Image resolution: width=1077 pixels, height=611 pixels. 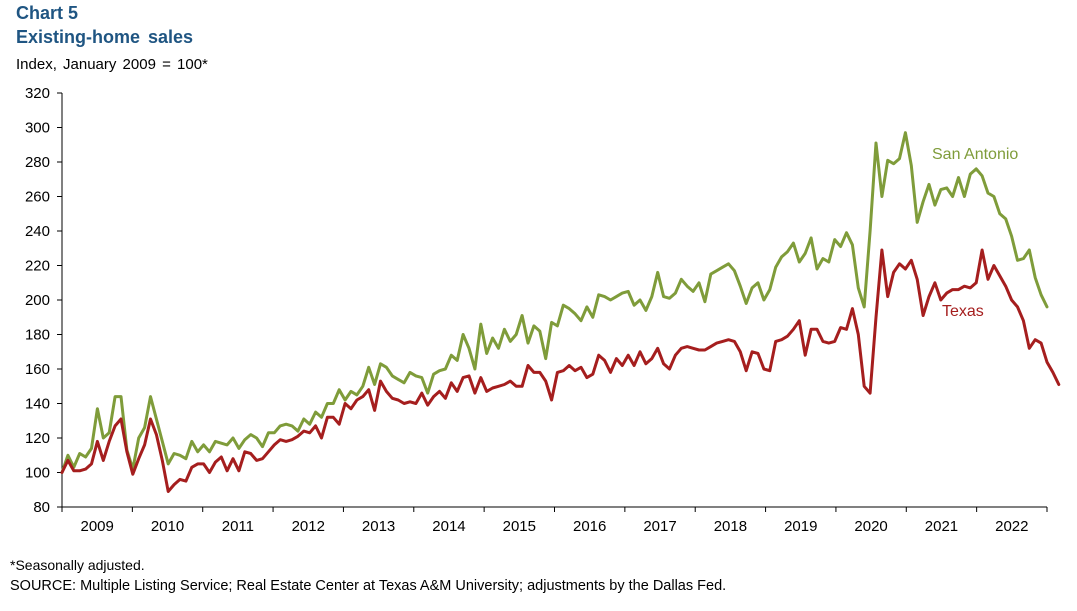 What do you see at coordinates (77, 565) in the screenshot?
I see `footnote: *Seasonally adjusted.` at bounding box center [77, 565].